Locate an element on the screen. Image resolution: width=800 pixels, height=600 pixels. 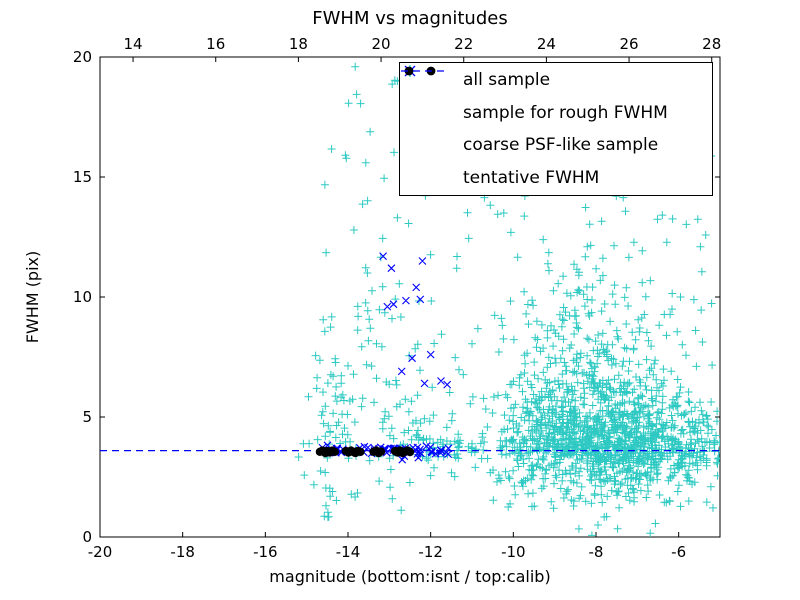
x-tick-label-bottom: -8 is located at coordinates (596, 552).